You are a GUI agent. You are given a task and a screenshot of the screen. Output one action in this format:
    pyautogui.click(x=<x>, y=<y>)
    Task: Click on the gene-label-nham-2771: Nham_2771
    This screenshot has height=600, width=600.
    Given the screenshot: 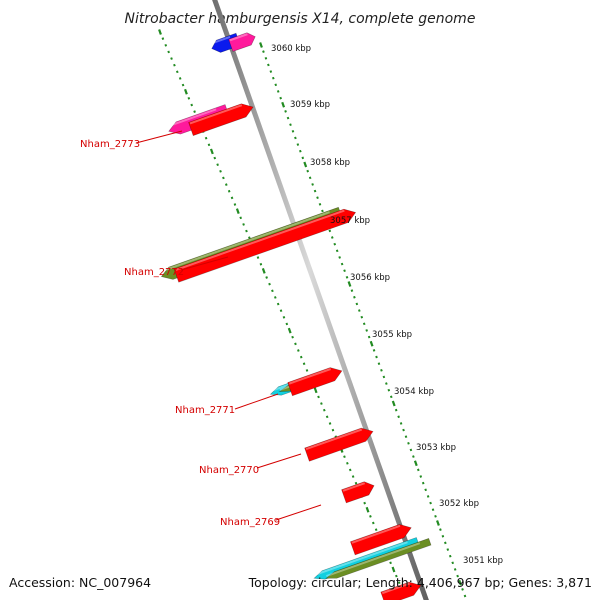 What is the action you would take?
    pyautogui.click(x=205, y=410)
    